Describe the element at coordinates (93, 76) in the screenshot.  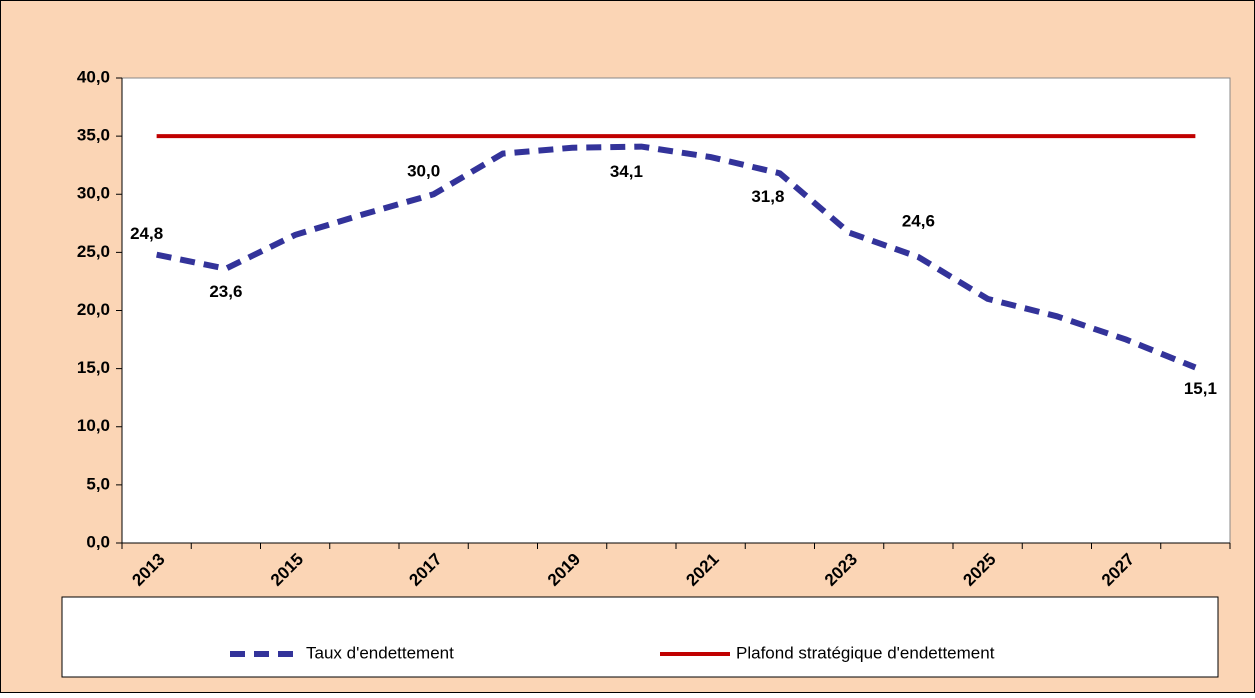
I see `y-tick-label: 40,0` at that location.